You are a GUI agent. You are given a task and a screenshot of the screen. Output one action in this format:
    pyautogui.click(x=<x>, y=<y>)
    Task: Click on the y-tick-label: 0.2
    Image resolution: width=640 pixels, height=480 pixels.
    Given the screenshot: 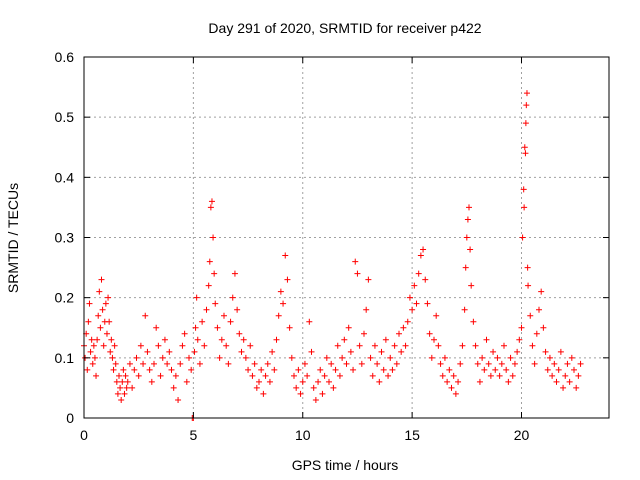 What is the action you would take?
    pyautogui.click(x=65, y=298)
    